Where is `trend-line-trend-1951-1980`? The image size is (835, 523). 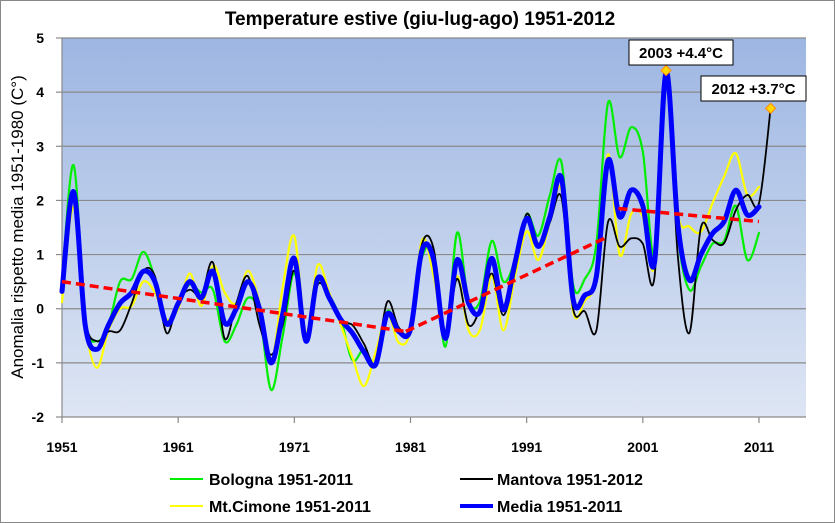 trend-line-trend-1951-1980 is located at coordinates (234, 306).